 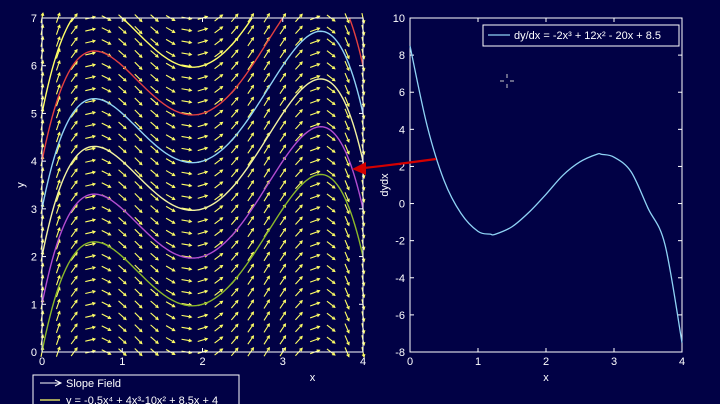 What do you see at coordinates (363, 362) in the screenshot?
I see `x-tick-label: 4` at bounding box center [363, 362].